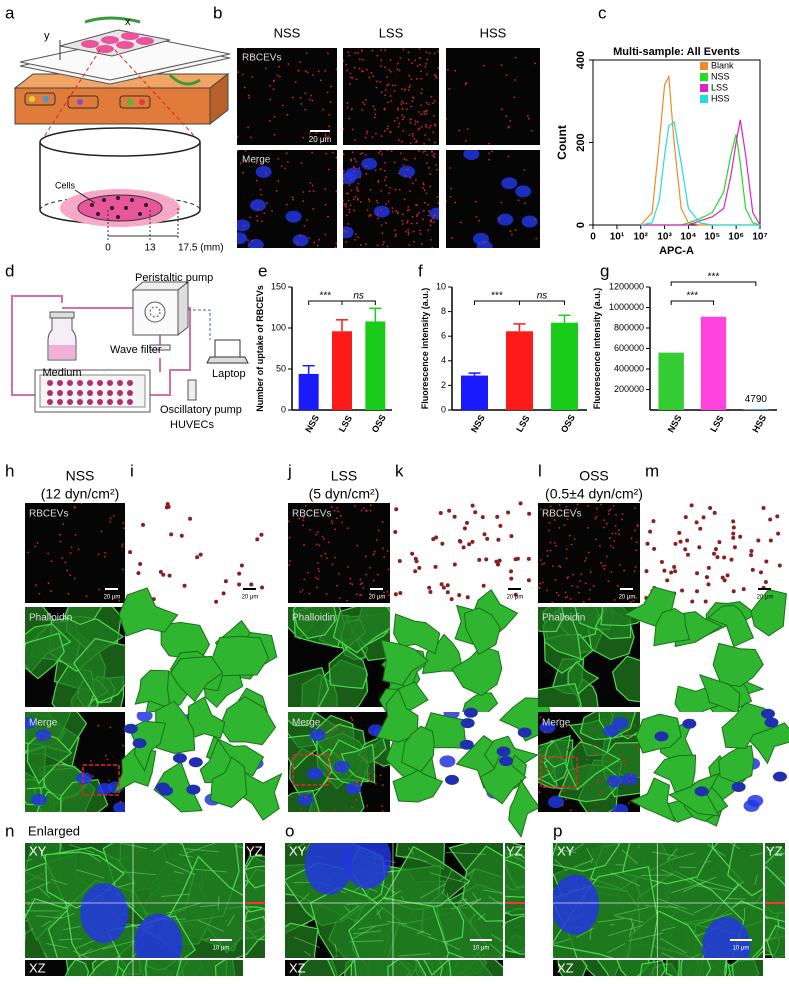 The width and height of the screenshot is (789, 984). Describe the element at coordinates (720, 76) in the screenshot. I see `legend-label: NSS` at that location.